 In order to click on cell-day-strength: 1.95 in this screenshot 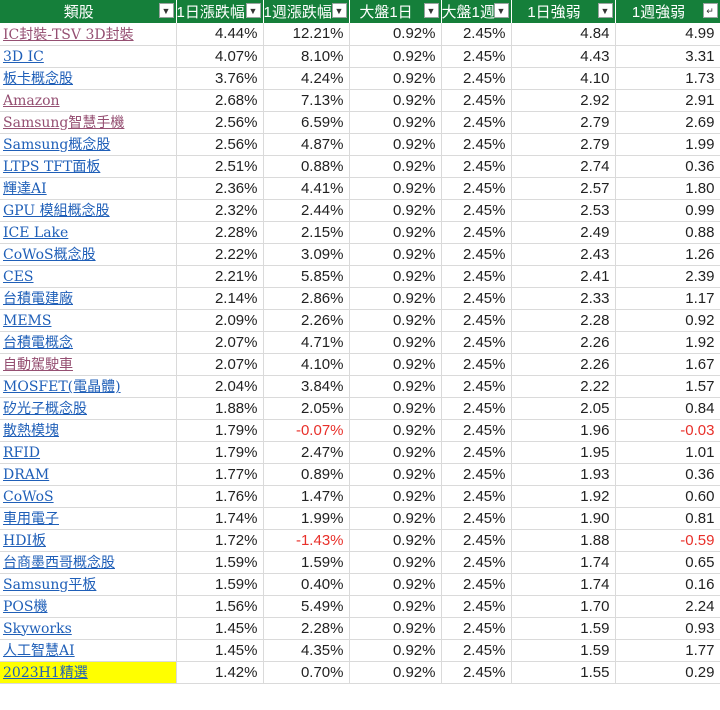, I will do `click(563, 452)`.